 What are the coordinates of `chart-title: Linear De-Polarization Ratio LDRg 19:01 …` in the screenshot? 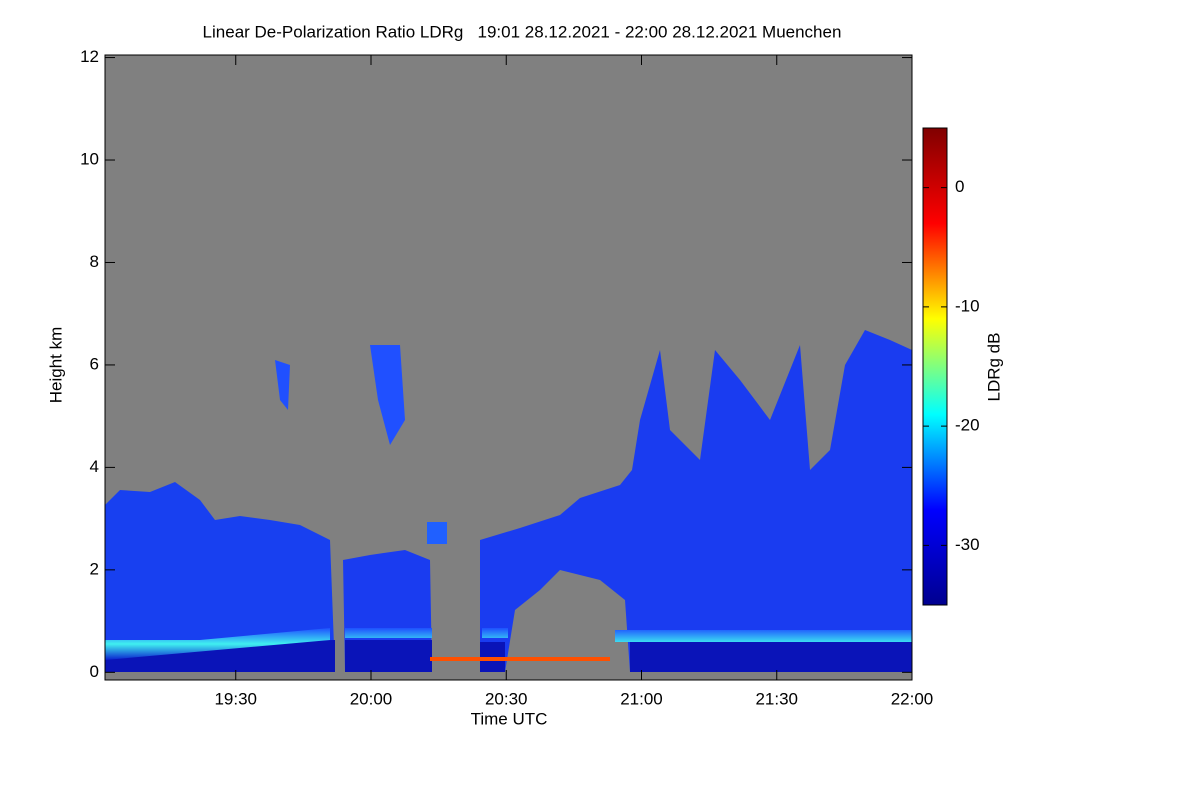 It's located at (522, 31).